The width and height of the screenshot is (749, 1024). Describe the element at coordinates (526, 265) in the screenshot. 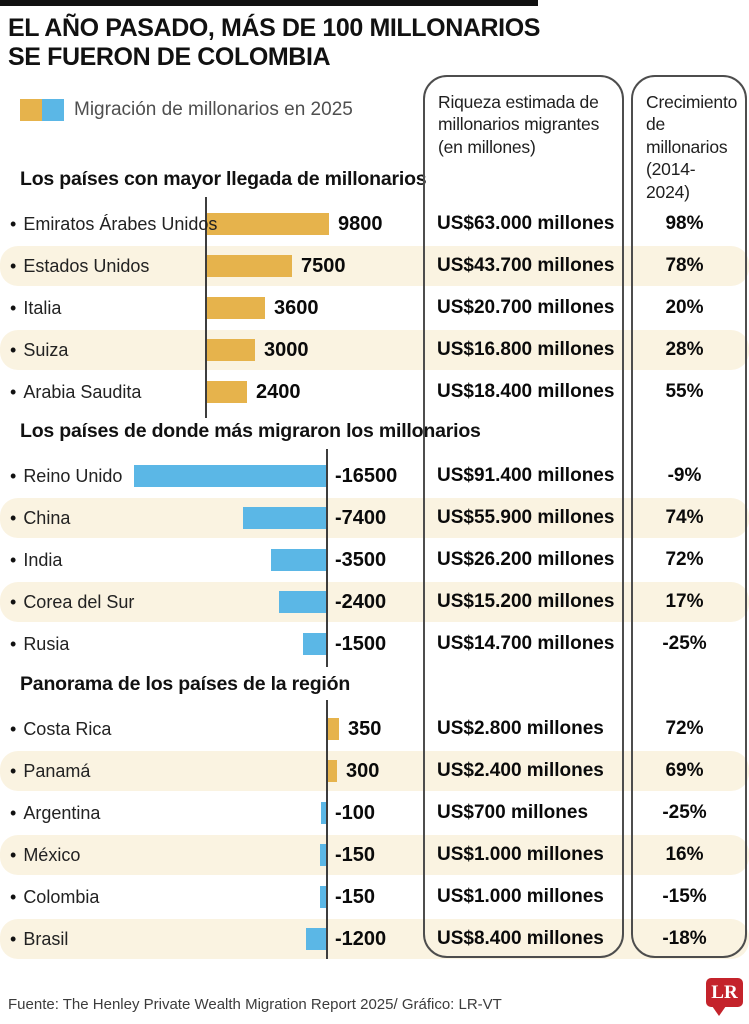

I see `wealth-value: US$43.700 millones` at that location.